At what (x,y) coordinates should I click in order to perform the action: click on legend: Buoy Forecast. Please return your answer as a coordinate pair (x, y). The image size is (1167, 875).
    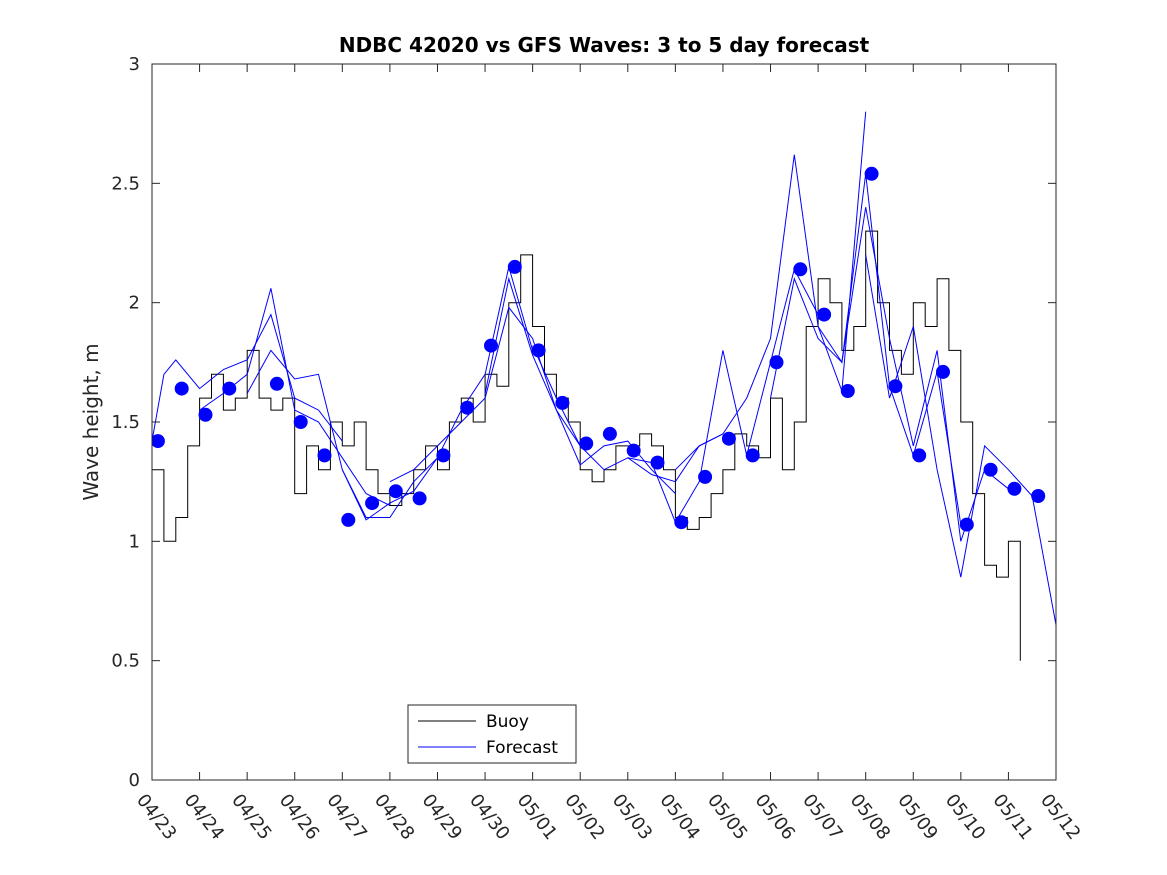
    Looking at the image, I should click on (492, 734).